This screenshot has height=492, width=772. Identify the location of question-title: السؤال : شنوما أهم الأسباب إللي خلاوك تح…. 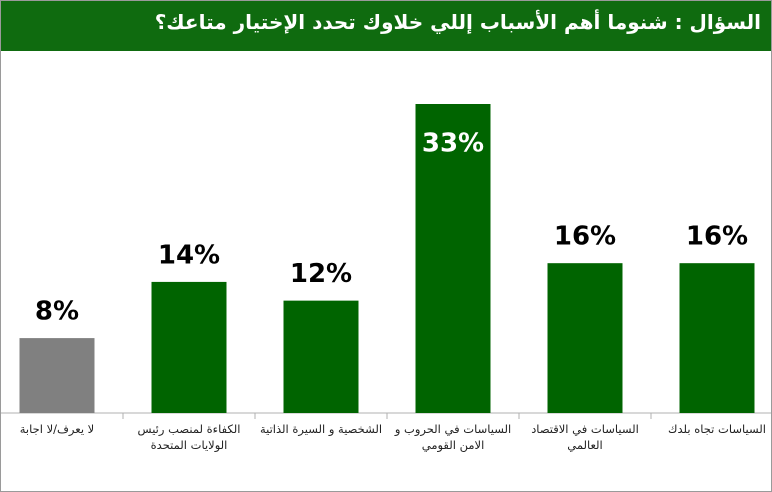
(457, 22).